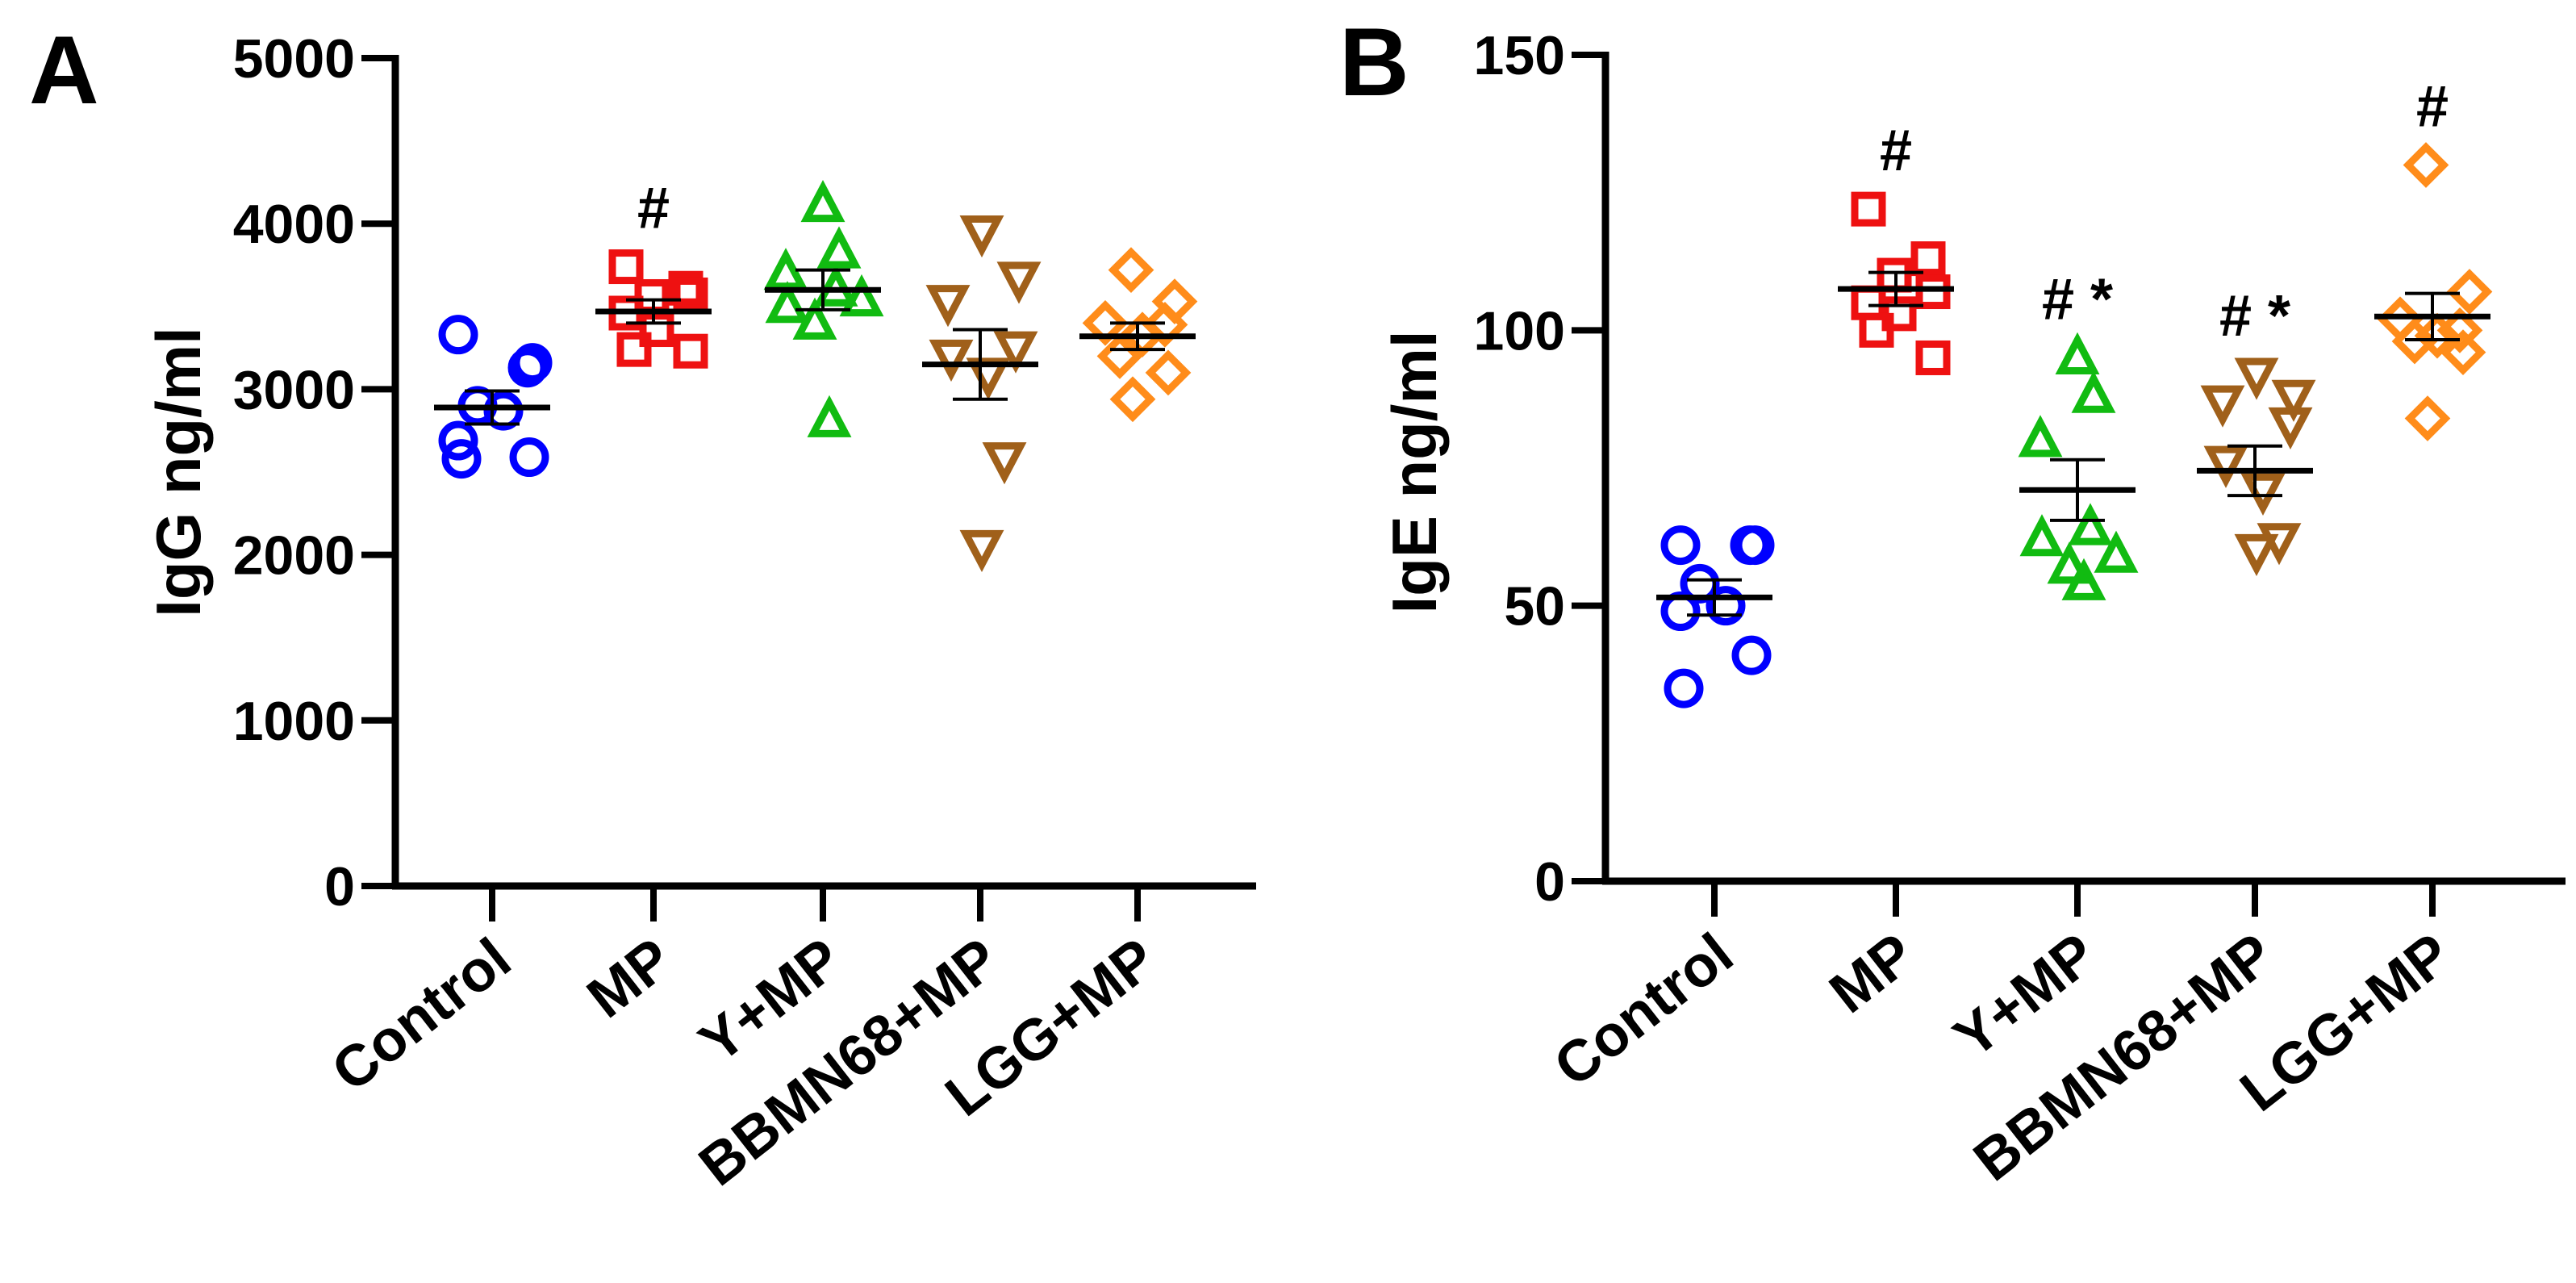 The height and width of the screenshot is (1283, 2576). I want to click on y-tick-label: 1000, so click(294, 722).